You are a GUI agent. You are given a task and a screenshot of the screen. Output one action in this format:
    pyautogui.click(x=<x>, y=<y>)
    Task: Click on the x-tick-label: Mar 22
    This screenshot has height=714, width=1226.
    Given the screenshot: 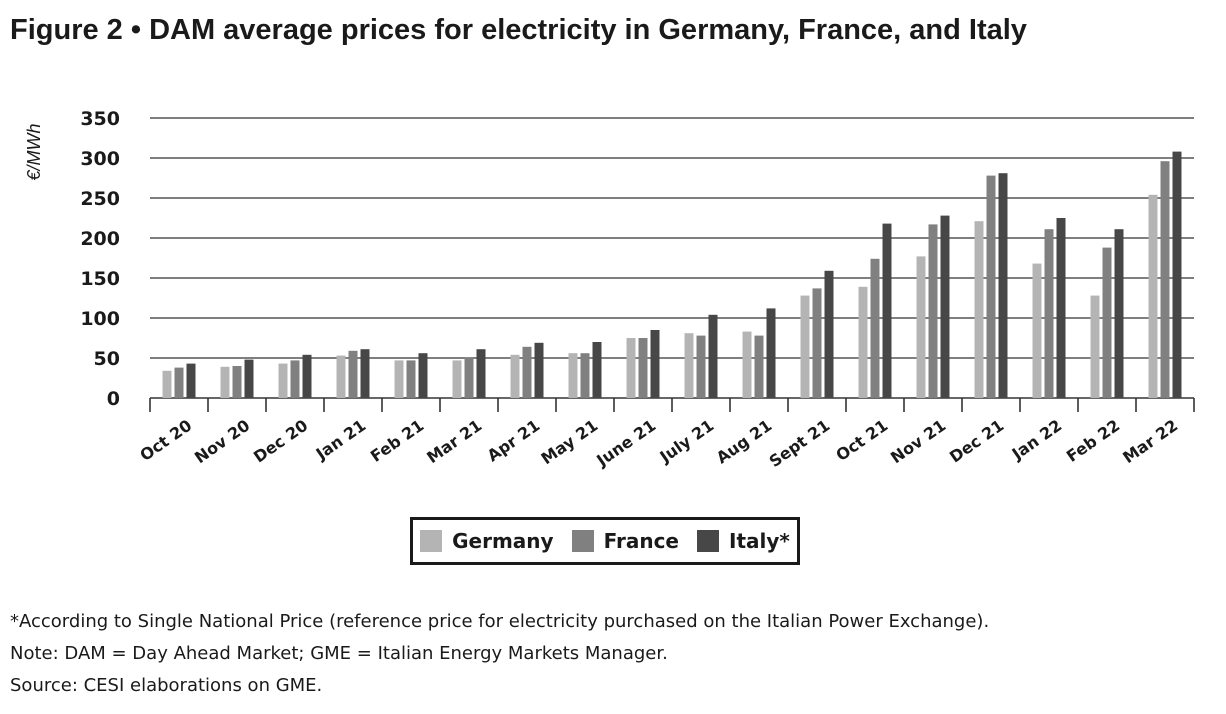 What is the action you would take?
    pyautogui.click(x=1150, y=441)
    